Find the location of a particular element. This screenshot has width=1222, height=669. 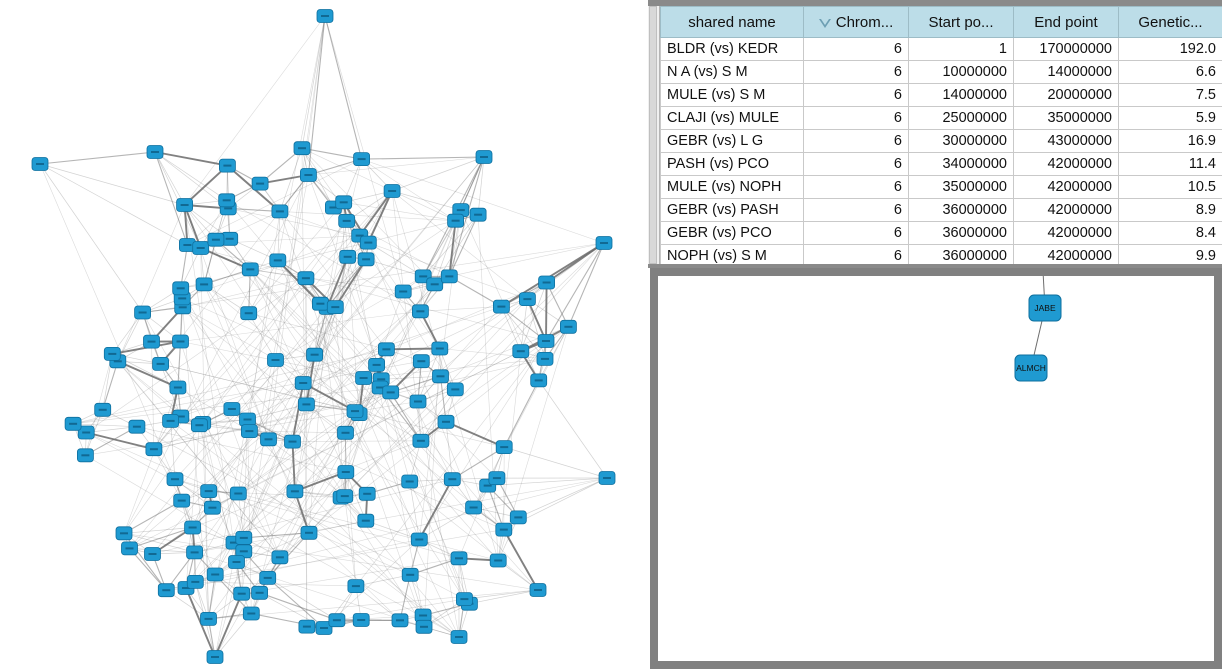

cell-start_point: 10000000 is located at coordinates (961, 72).